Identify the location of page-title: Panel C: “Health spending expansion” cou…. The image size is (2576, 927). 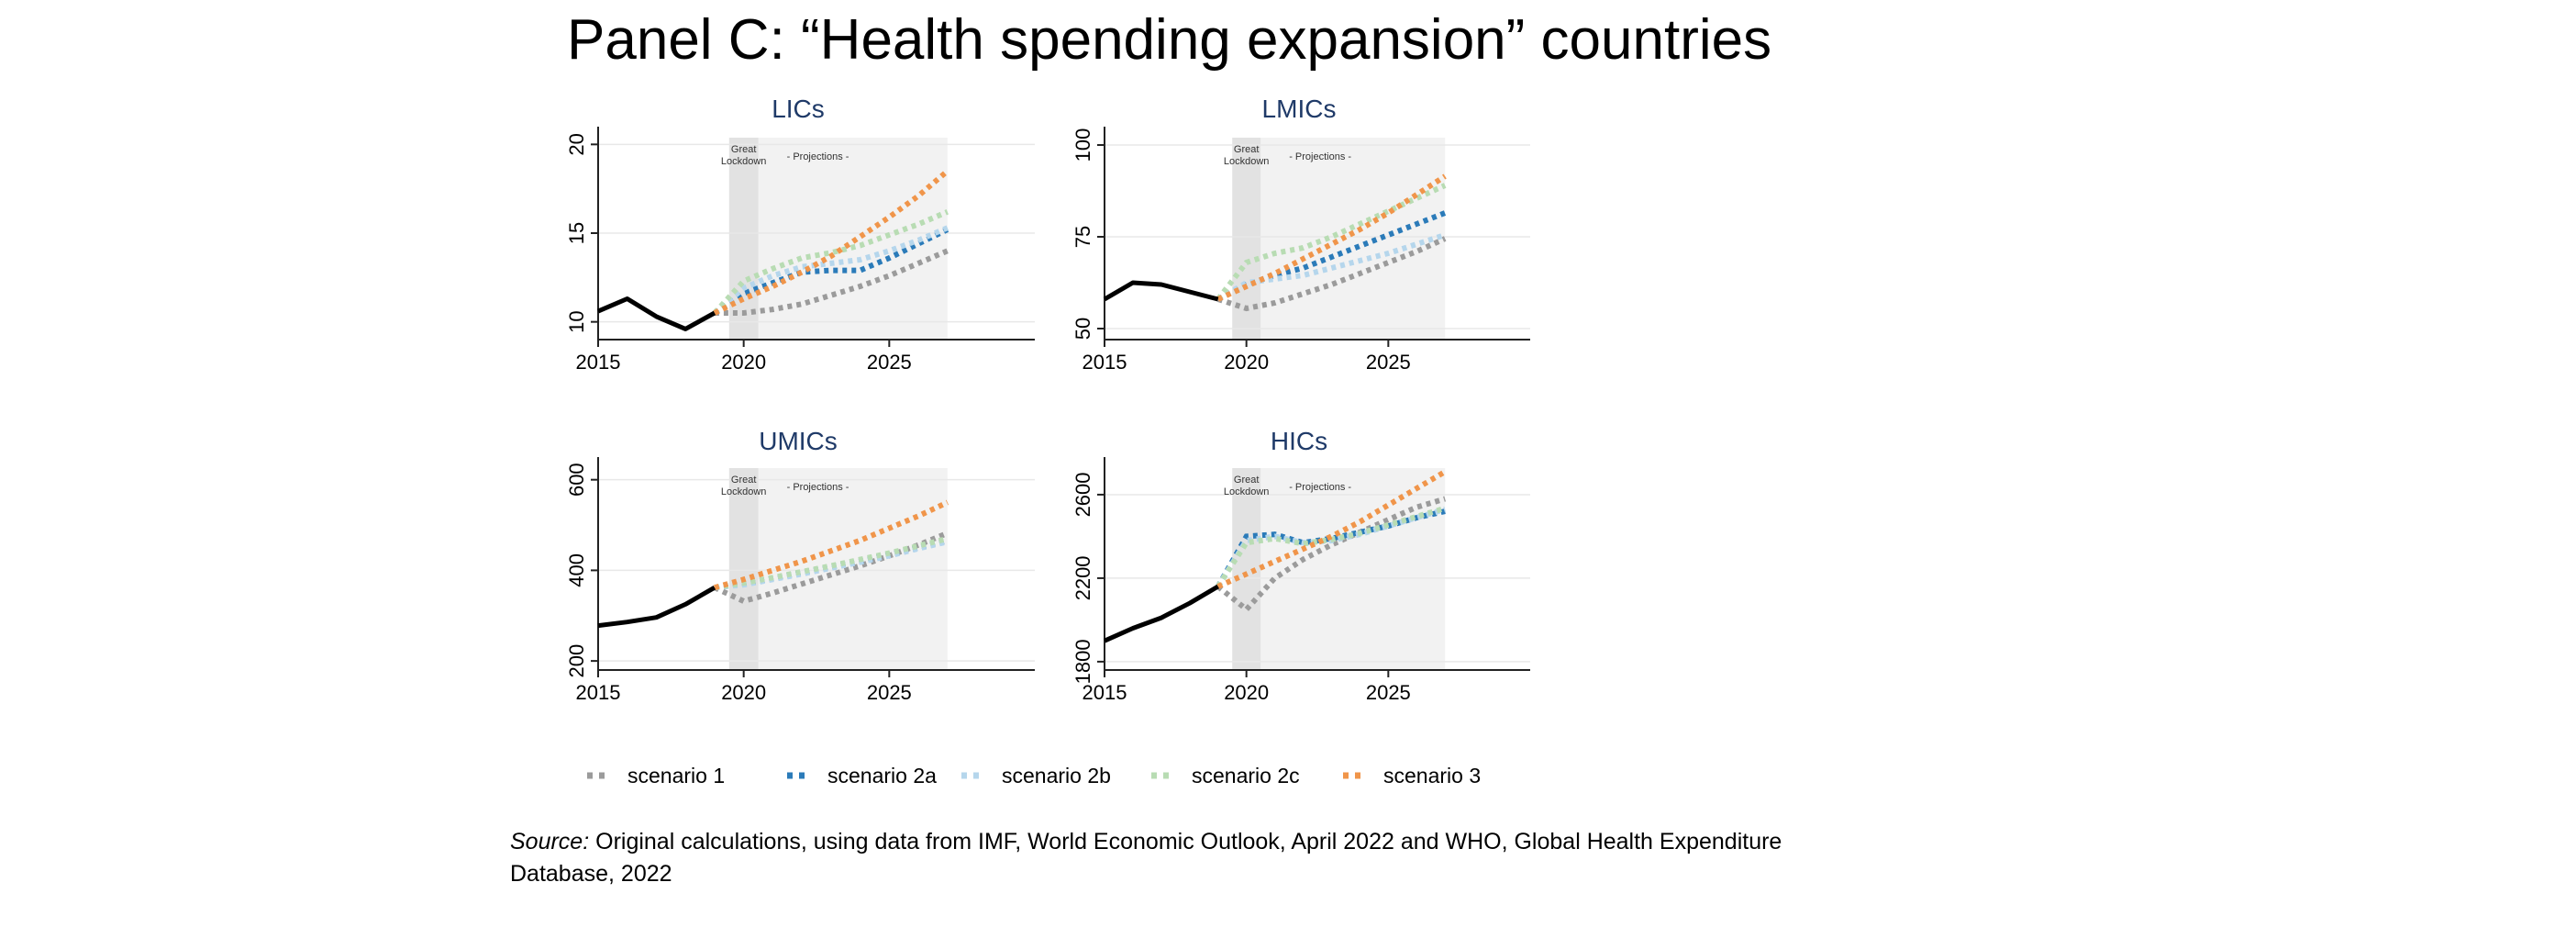
(1169, 40).